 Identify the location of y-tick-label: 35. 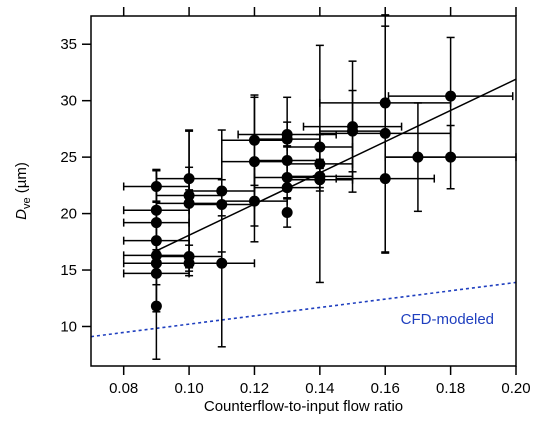
(68, 44).